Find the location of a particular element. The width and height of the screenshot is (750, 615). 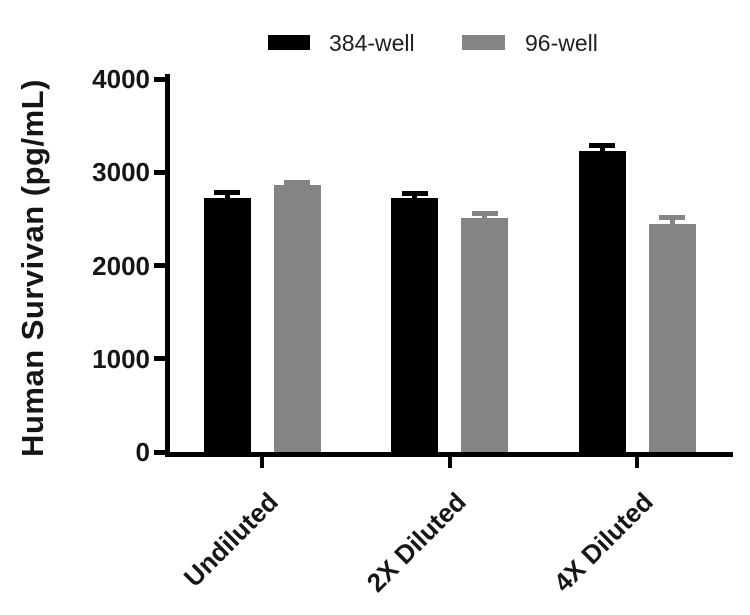

error-bar-stem-384-well-4x-diluted is located at coordinates (602, 148).